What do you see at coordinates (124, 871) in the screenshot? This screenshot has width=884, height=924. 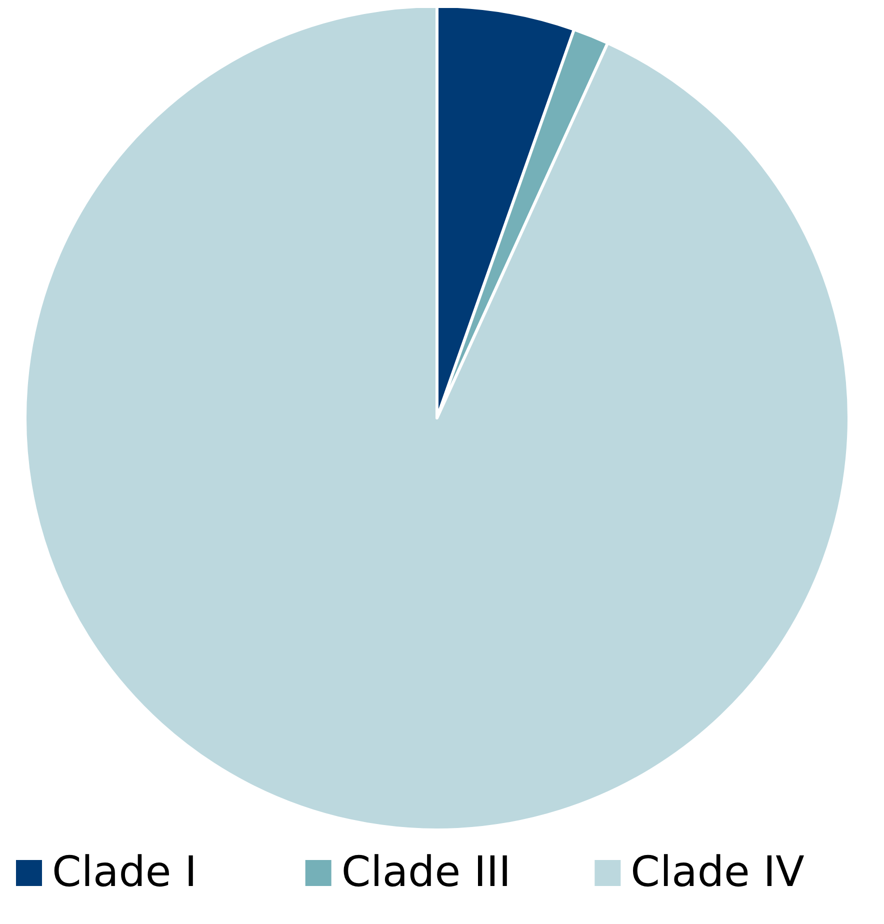 I see `legend-label: Clade I` at bounding box center [124, 871].